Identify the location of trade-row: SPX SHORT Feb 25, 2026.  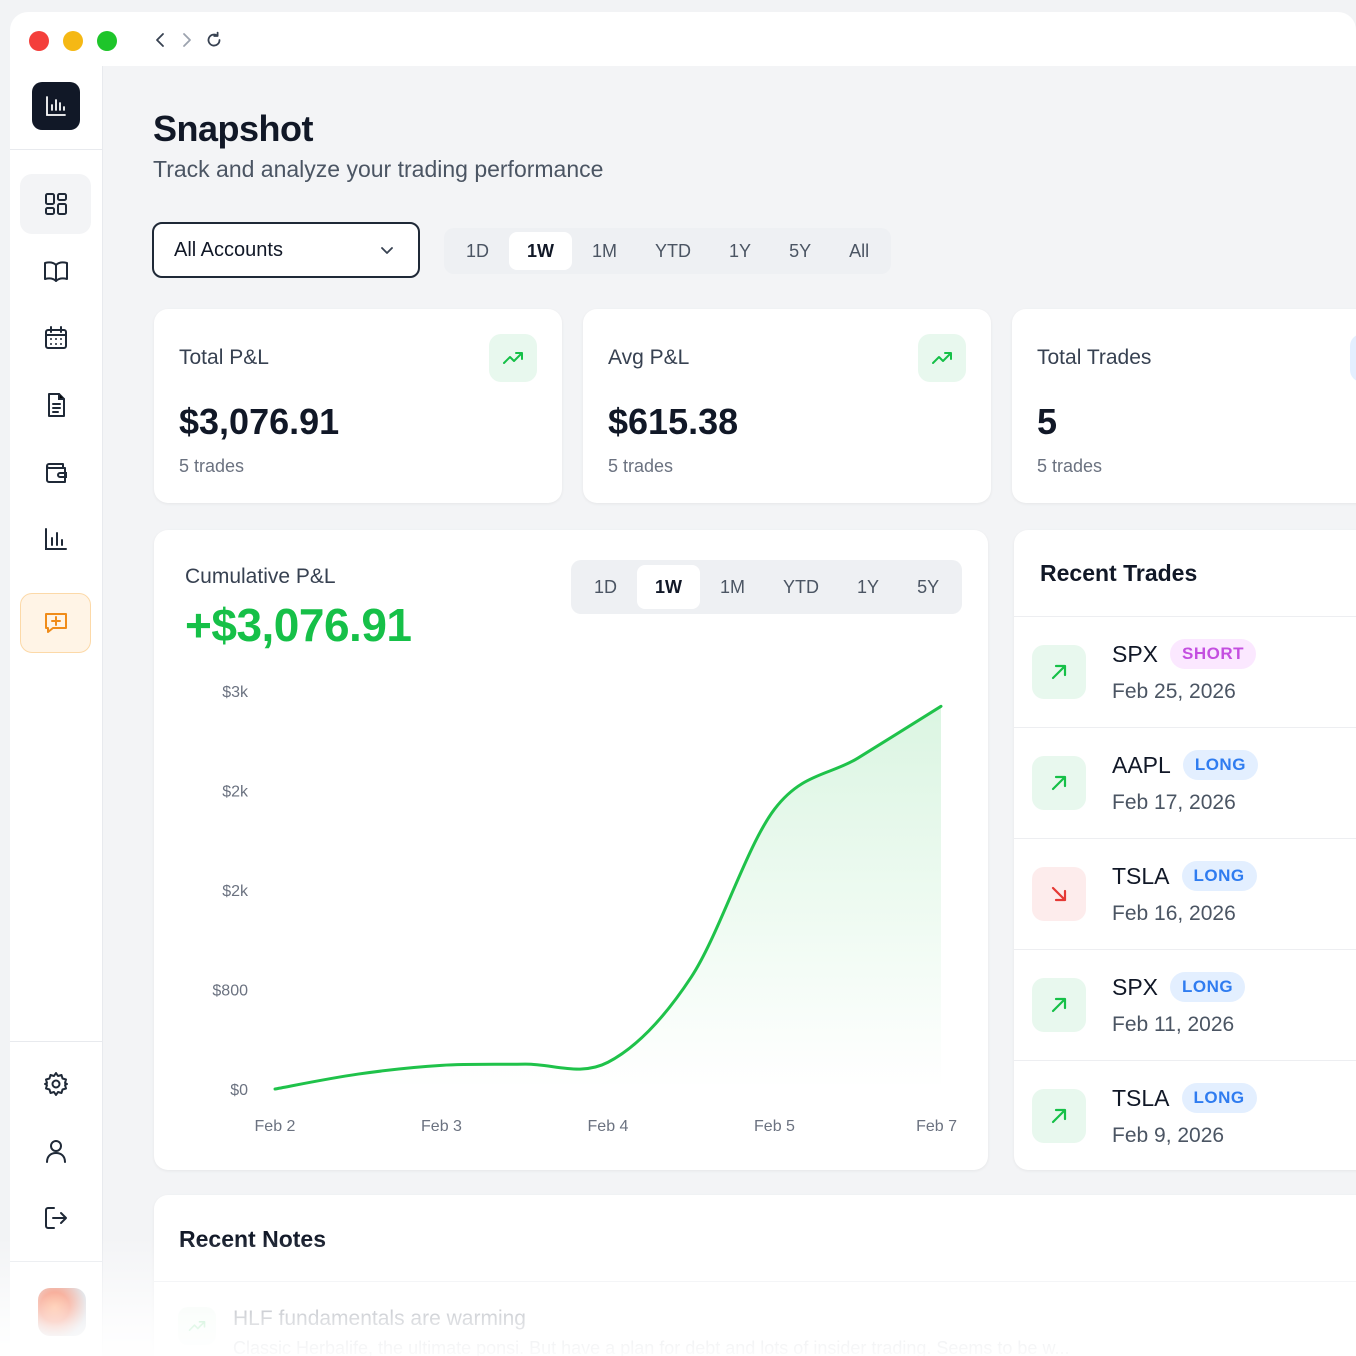
(1185, 671).